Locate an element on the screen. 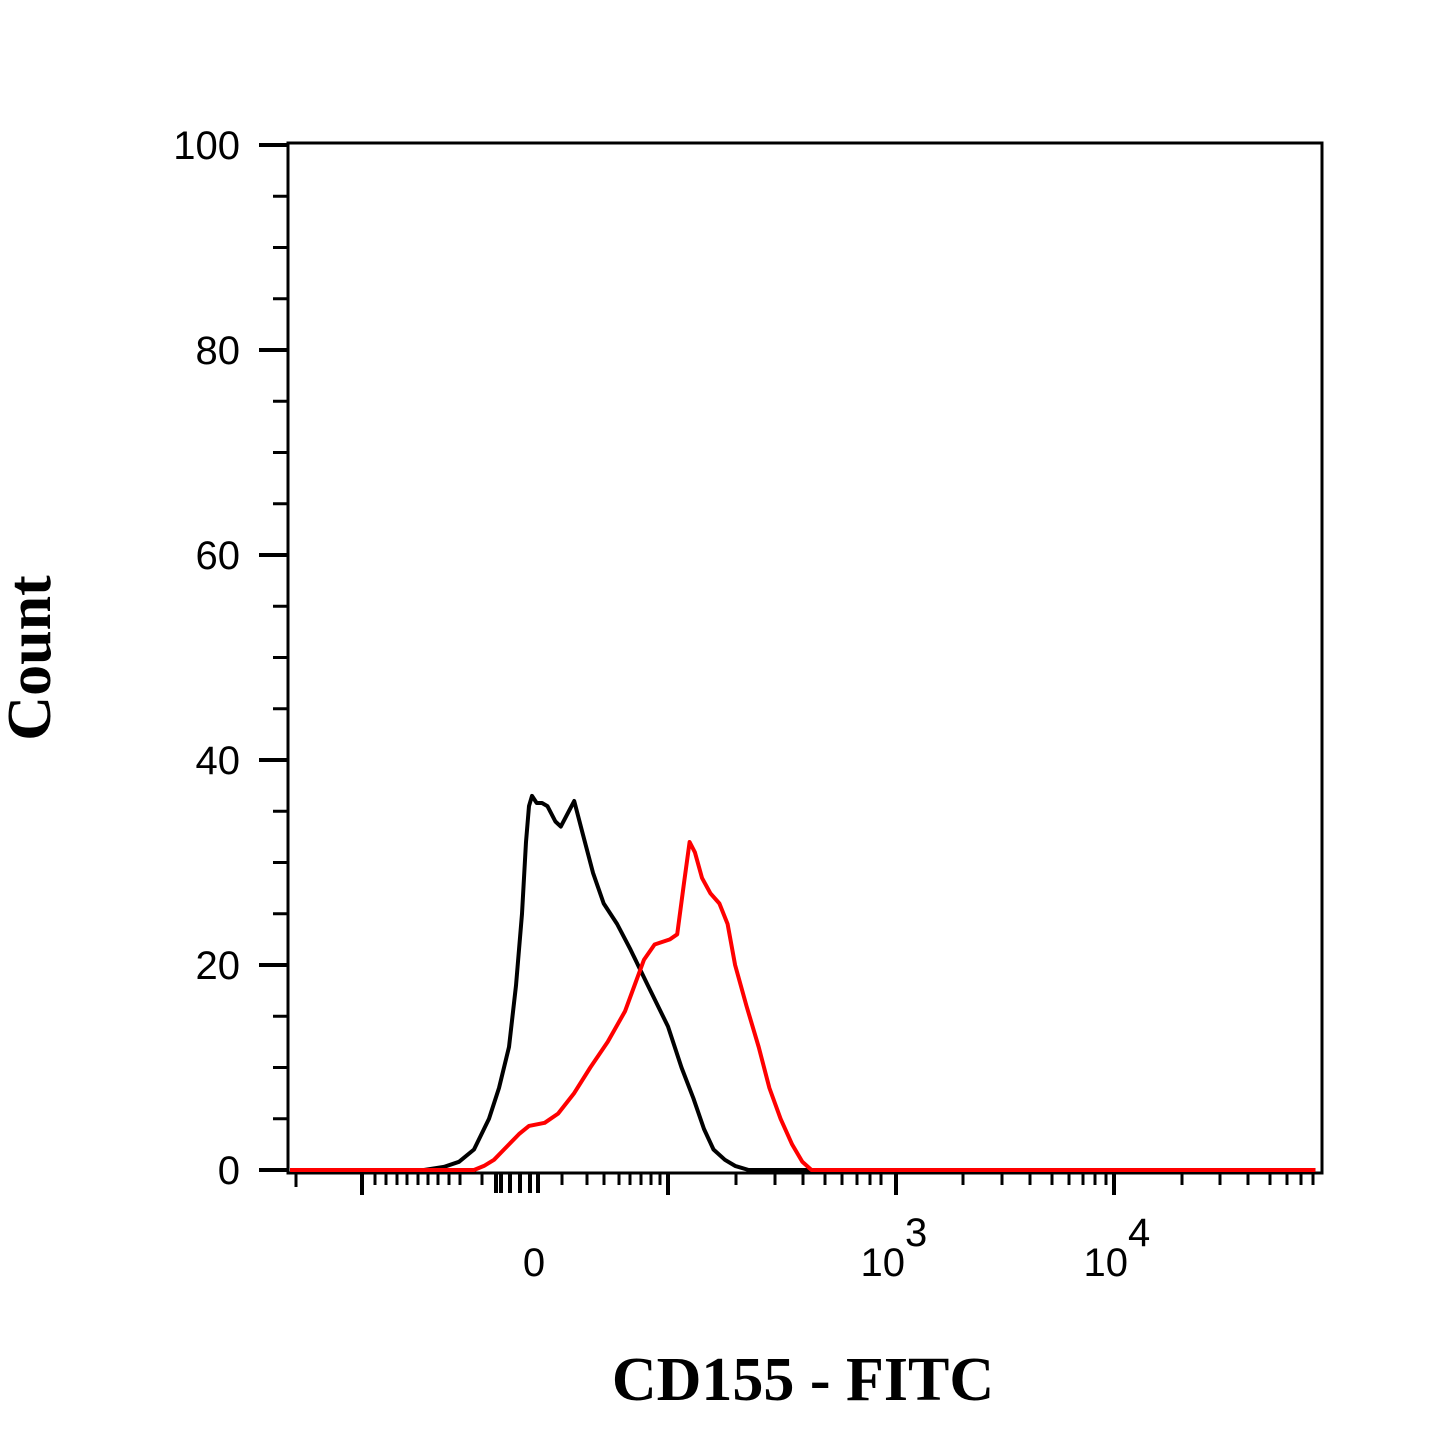 This screenshot has height=1445, width=1445. y-tick-label: 60 is located at coordinates (218, 556).